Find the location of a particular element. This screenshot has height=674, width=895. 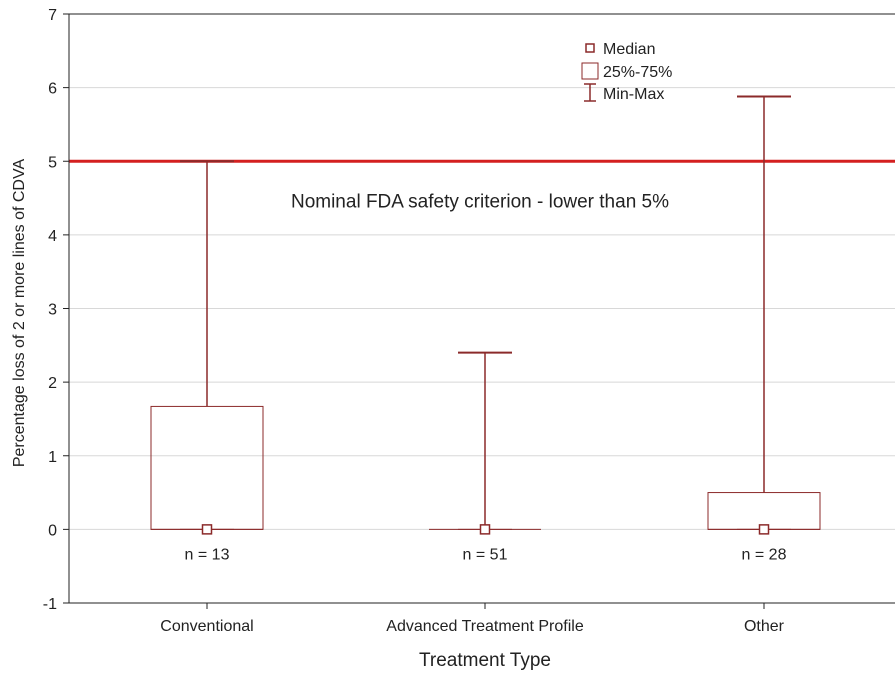

legend-box-icon is located at coordinates (590, 71).